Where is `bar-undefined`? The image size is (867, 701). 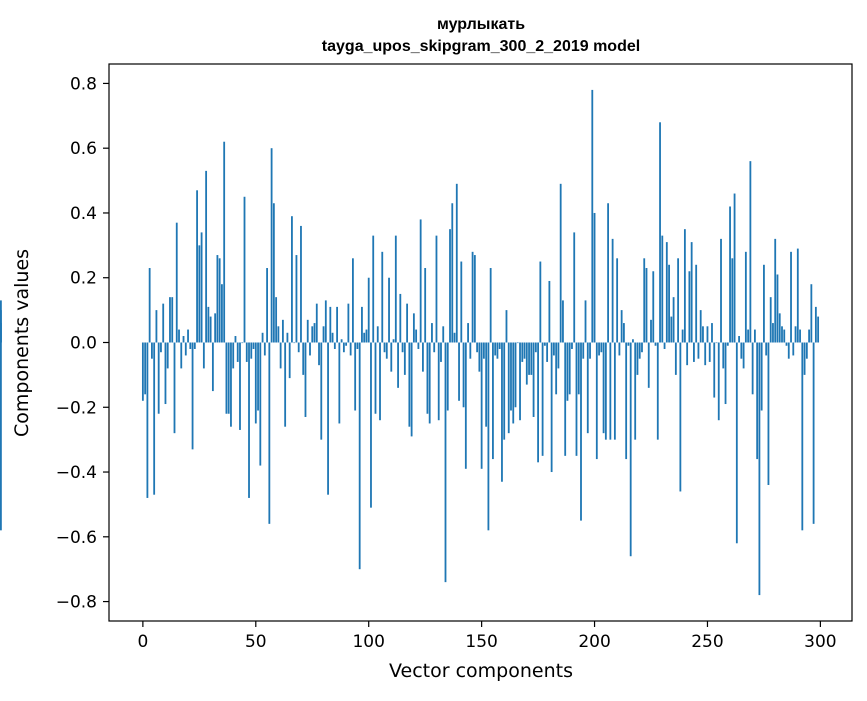 bar-undefined is located at coordinates (1, 333).